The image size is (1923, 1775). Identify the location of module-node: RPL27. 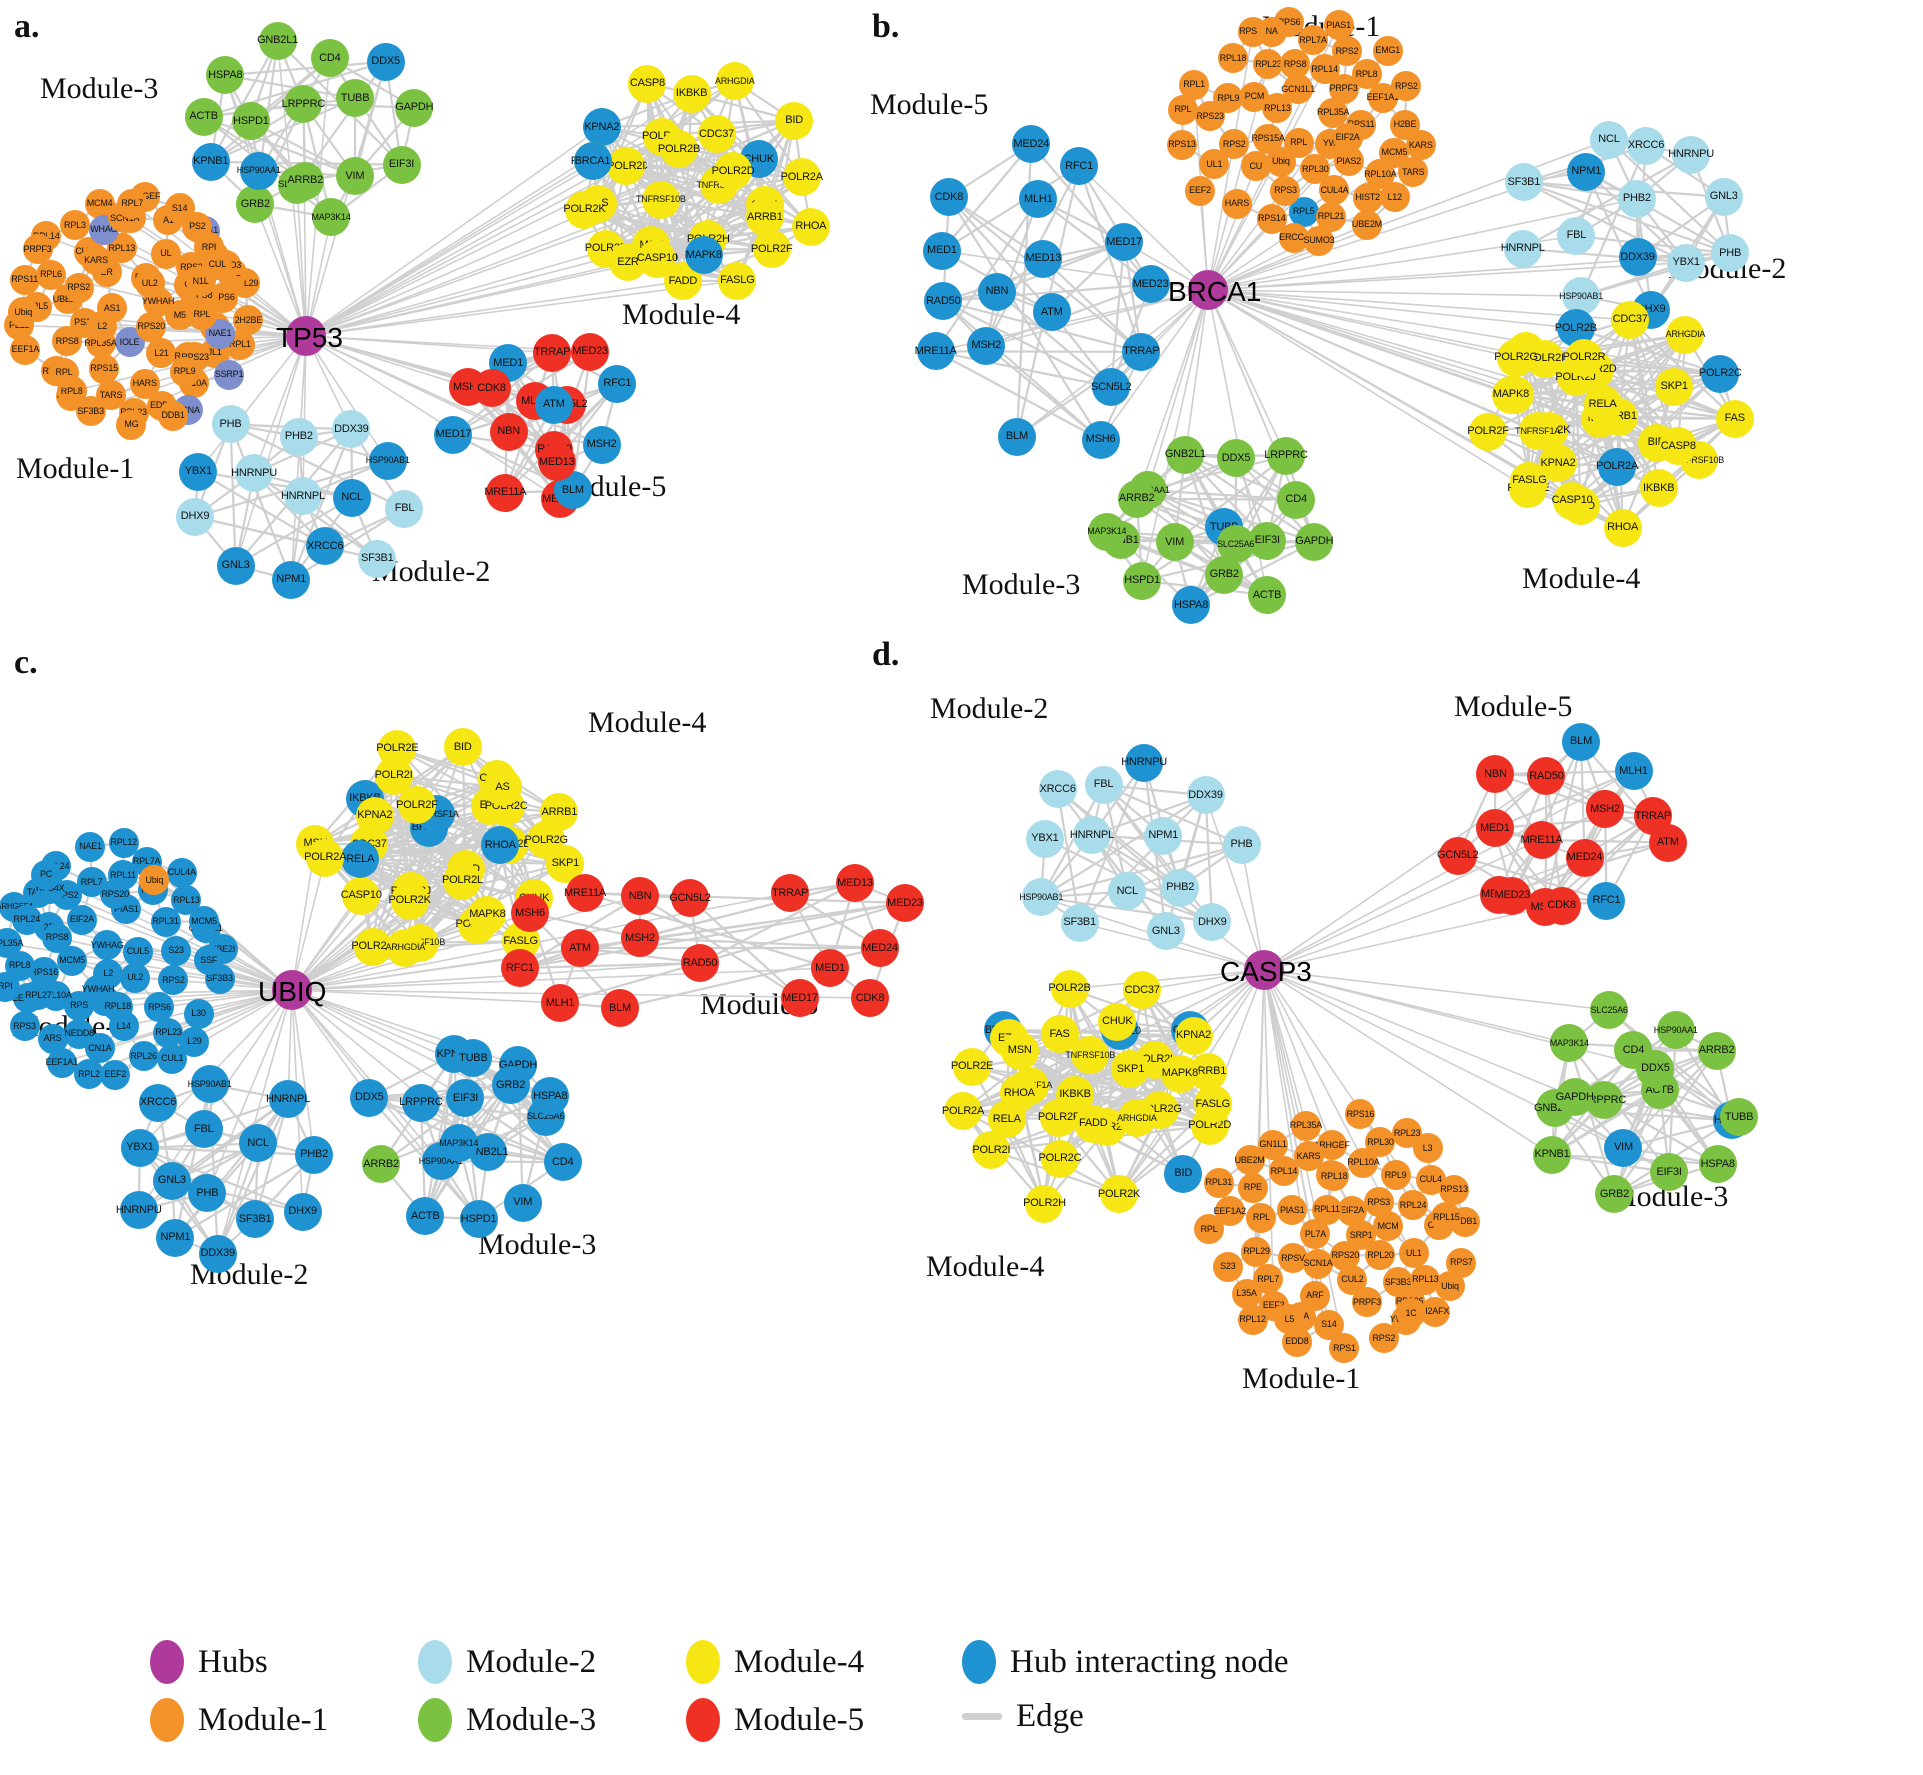
(38, 995).